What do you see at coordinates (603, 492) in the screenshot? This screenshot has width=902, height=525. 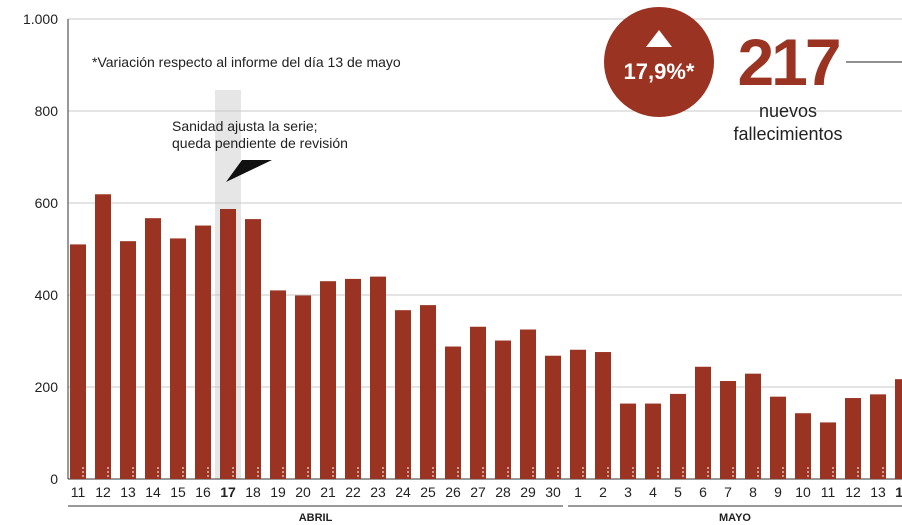 I see `x-tick-label: 2` at bounding box center [603, 492].